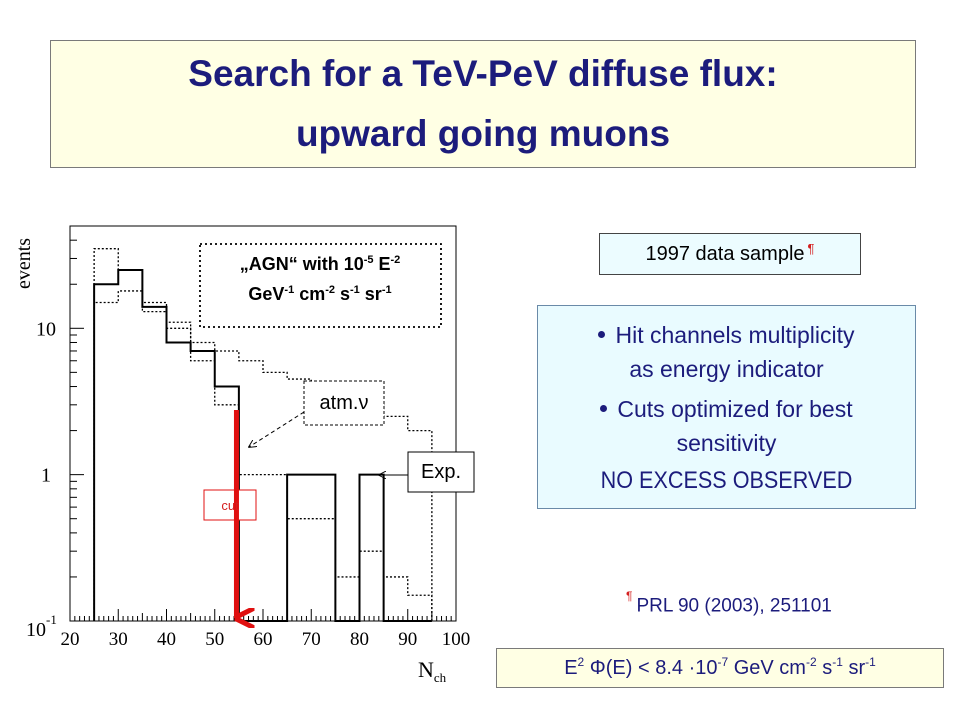  I want to click on x-tick-labels: 20 30 40 50 60 70 80 90 100, so click(266, 639).